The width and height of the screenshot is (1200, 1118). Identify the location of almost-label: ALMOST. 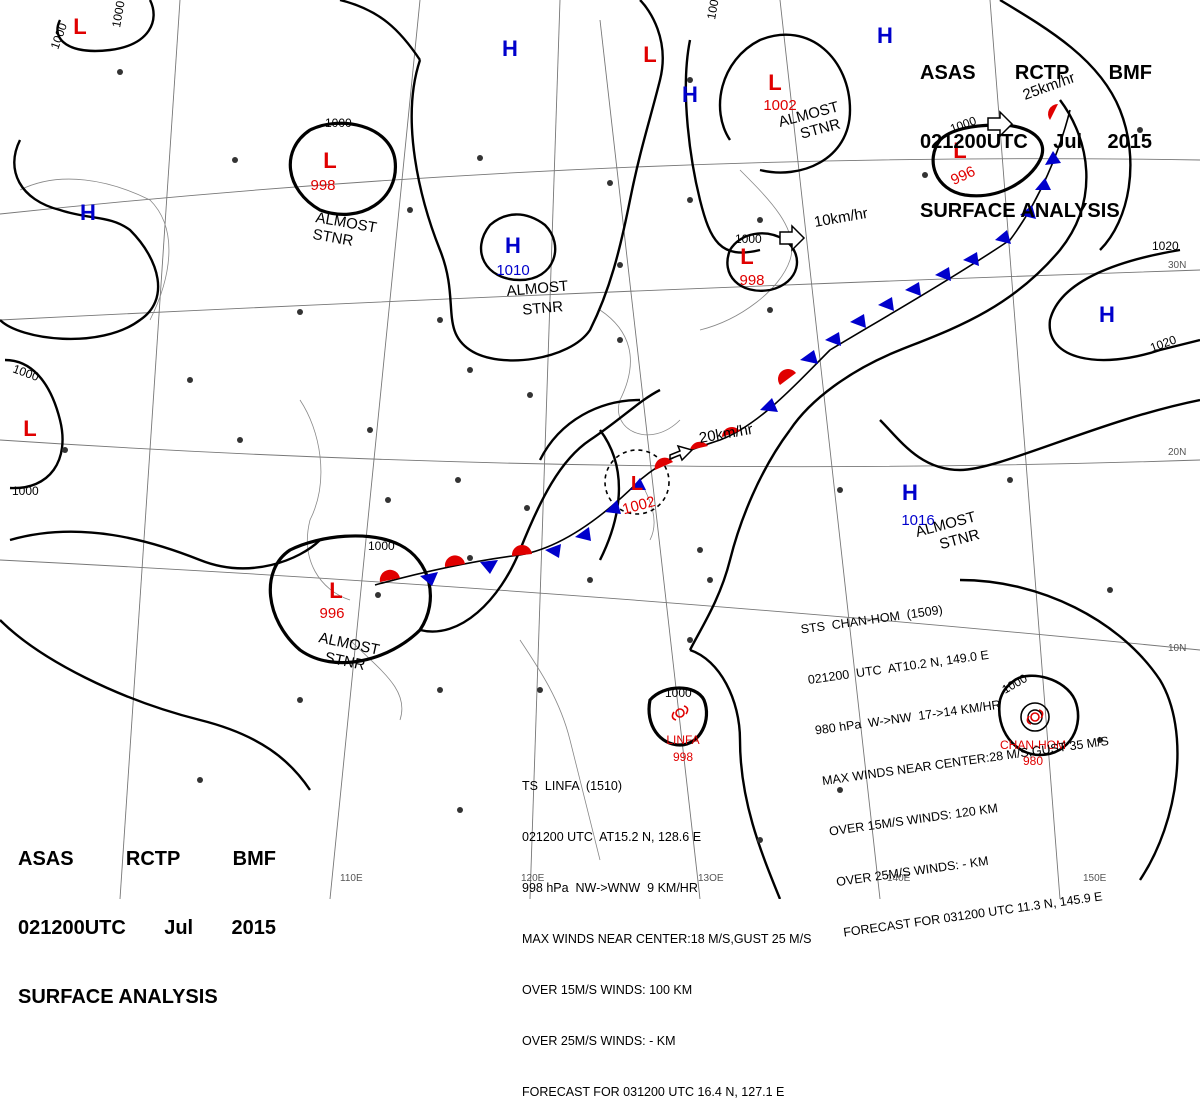
(537, 289).